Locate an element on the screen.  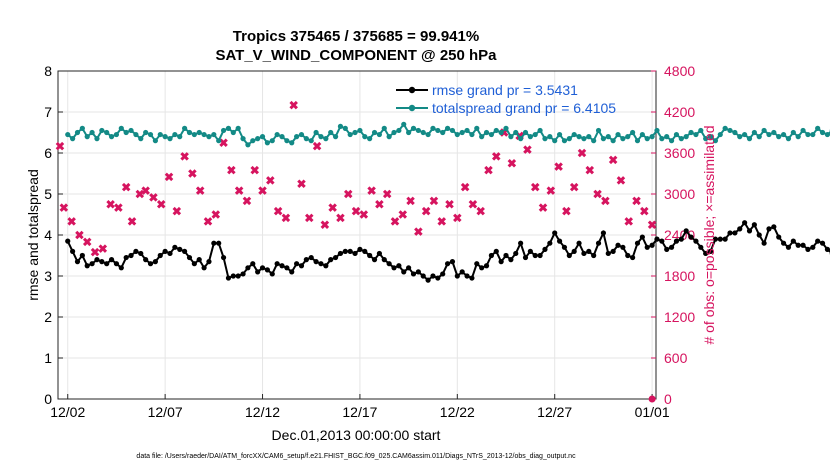
x-tick-label: 12/27 is located at coordinates (554, 412).